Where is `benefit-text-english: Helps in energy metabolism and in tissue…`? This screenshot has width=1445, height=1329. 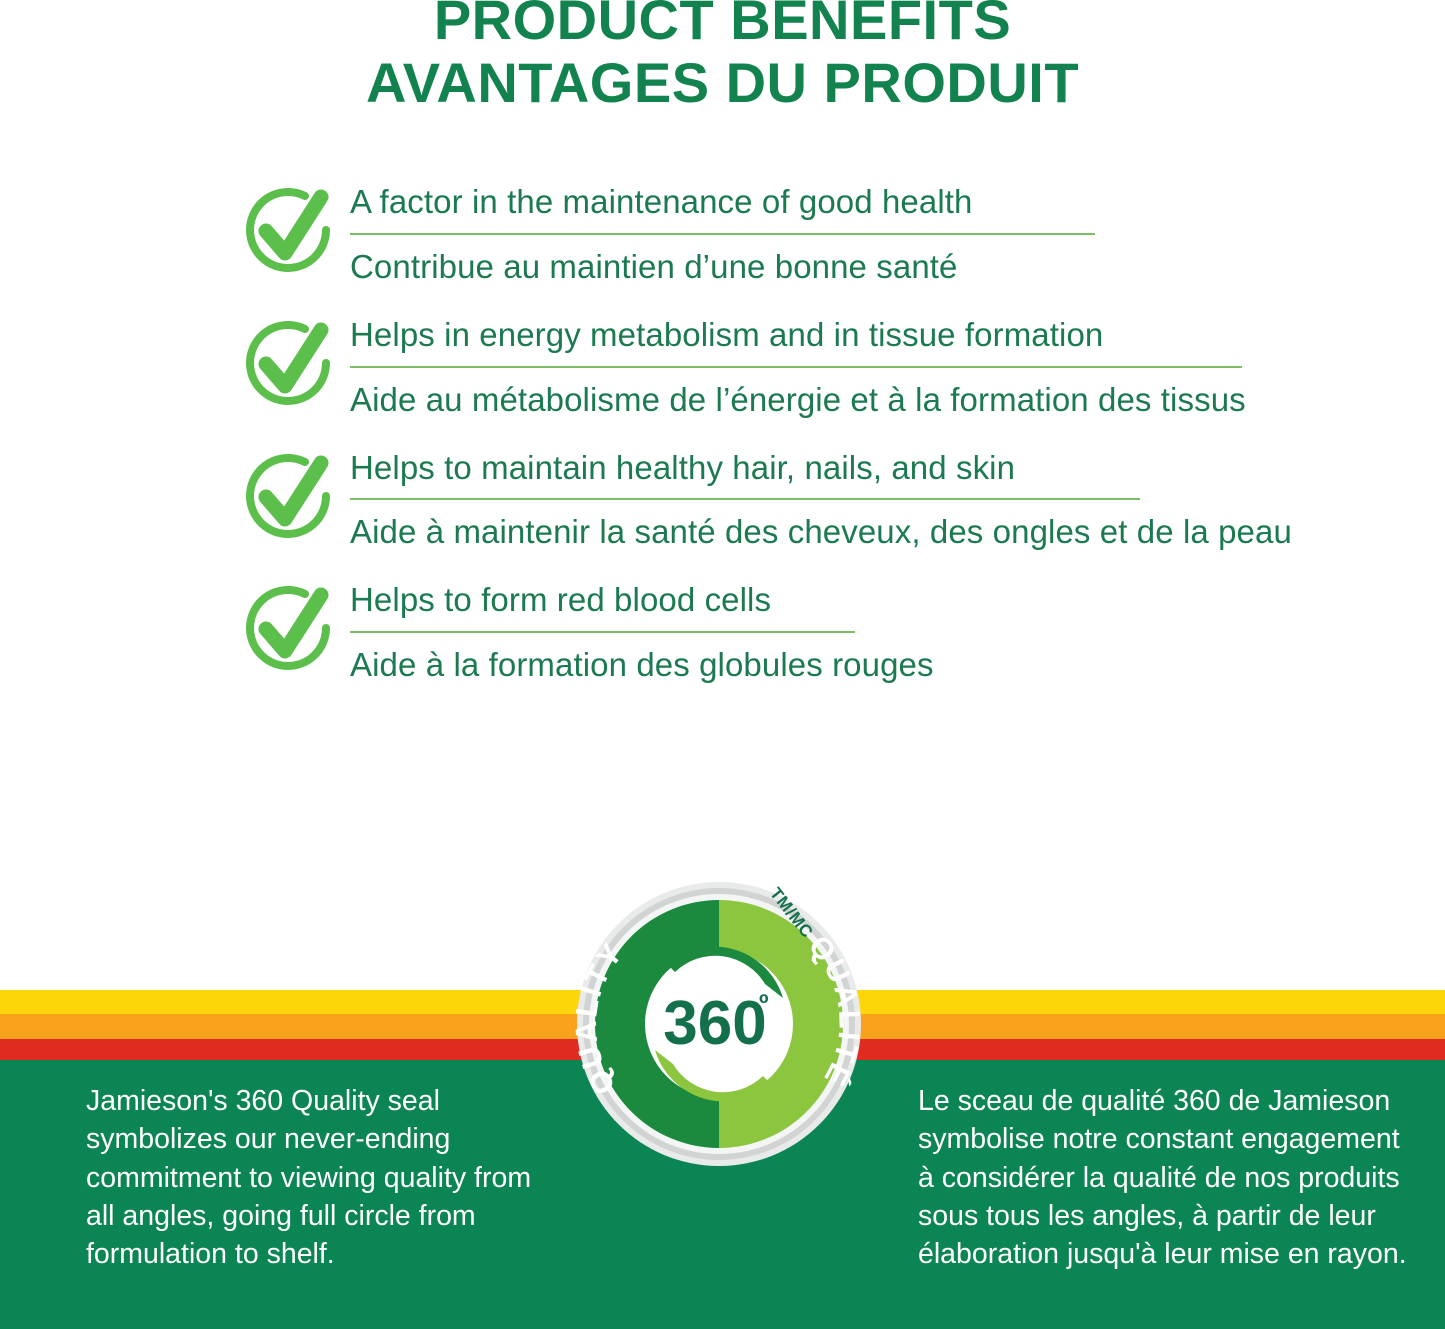
benefit-text-english: Helps in energy metabolism and in tissue… is located at coordinates (727, 334).